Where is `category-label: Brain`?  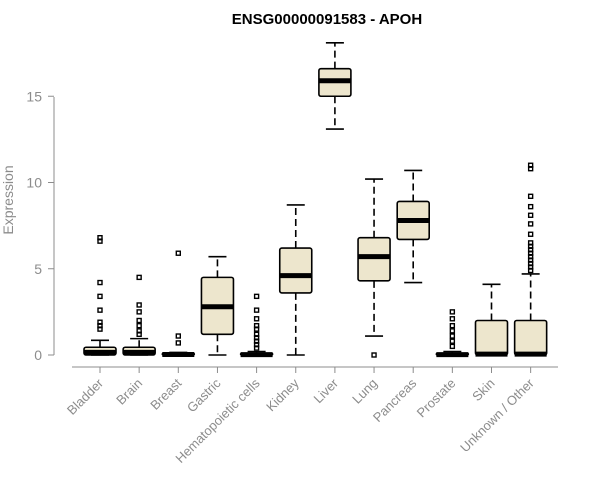 category-label: Brain is located at coordinates (129, 392).